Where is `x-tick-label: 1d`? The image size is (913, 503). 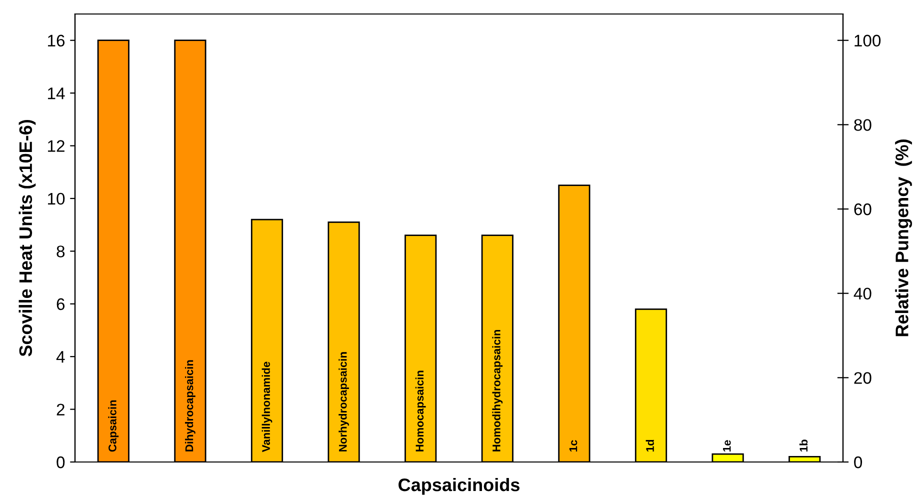
x-tick-label: 1d is located at coordinates (650, 446).